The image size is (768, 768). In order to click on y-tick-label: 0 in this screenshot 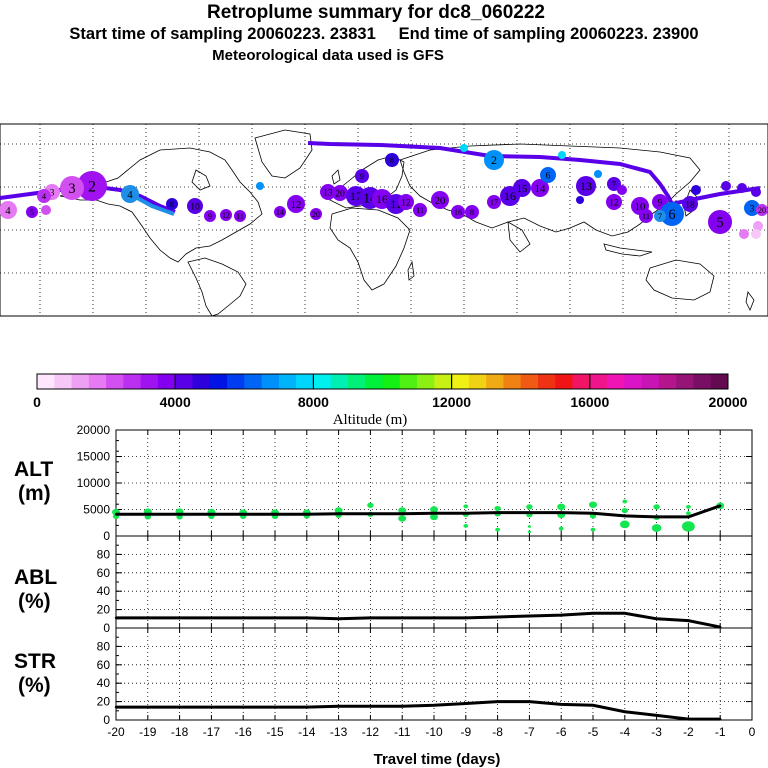, I will do `click(106, 720)`.